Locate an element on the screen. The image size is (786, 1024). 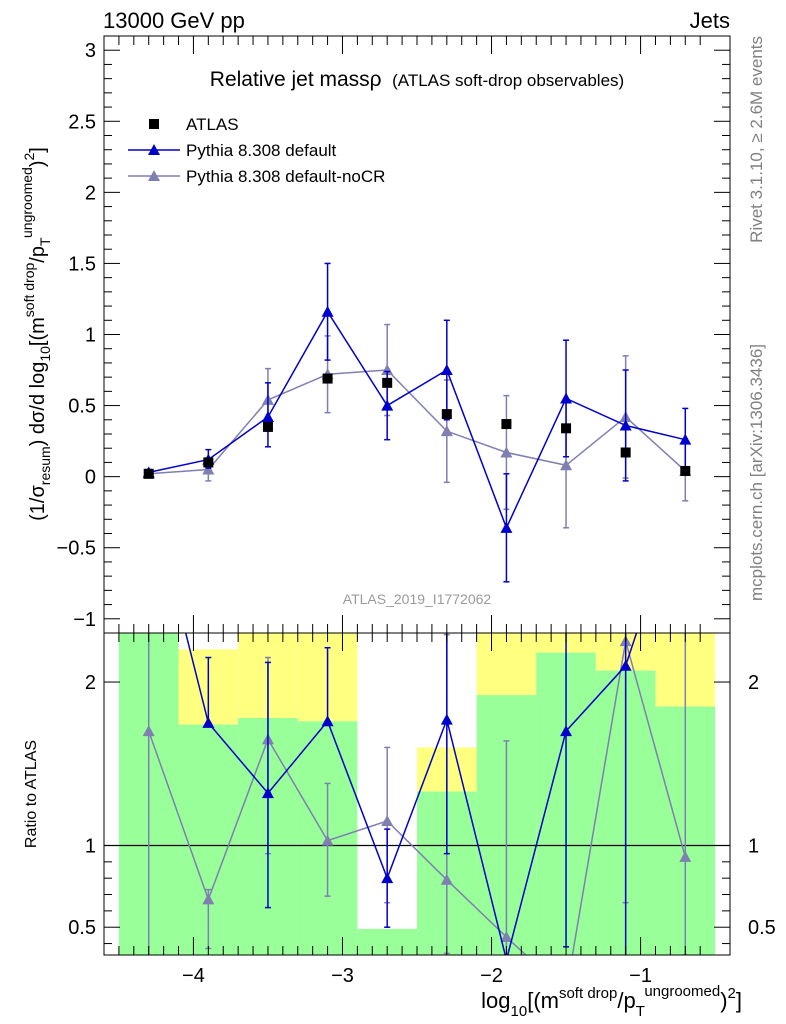
ratio-band-yellow is located at coordinates (506, 664).